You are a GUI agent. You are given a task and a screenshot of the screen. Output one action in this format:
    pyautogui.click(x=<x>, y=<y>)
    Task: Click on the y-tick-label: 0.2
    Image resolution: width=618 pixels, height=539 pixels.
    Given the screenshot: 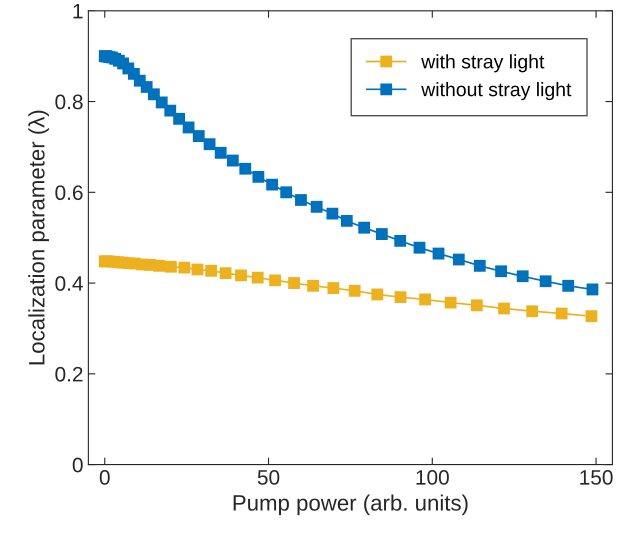 What is the action you would take?
    pyautogui.click(x=68, y=374)
    